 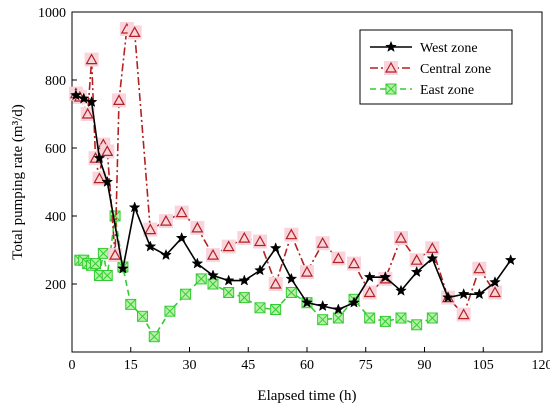 I want to click on y-tick-label-800: 800, so click(x=55, y=81).